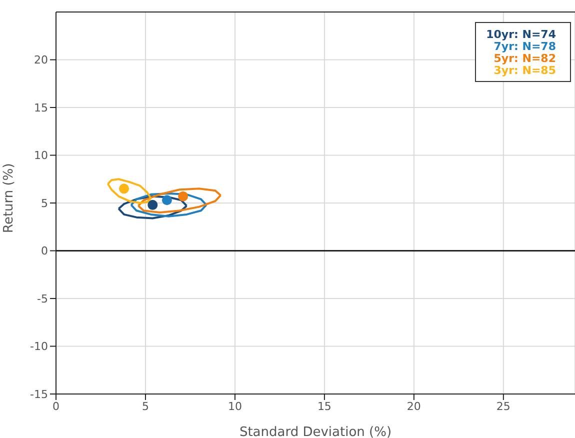 The width and height of the screenshot is (575, 438). What do you see at coordinates (235, 406) in the screenshot?
I see `x-tick-label: 10` at bounding box center [235, 406].